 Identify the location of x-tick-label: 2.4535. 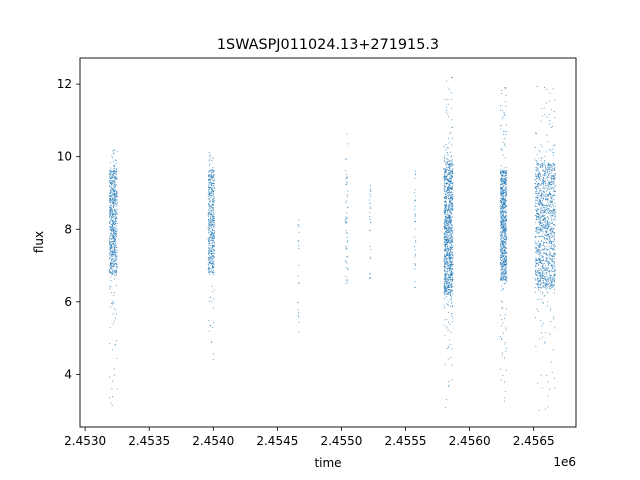
(149, 441).